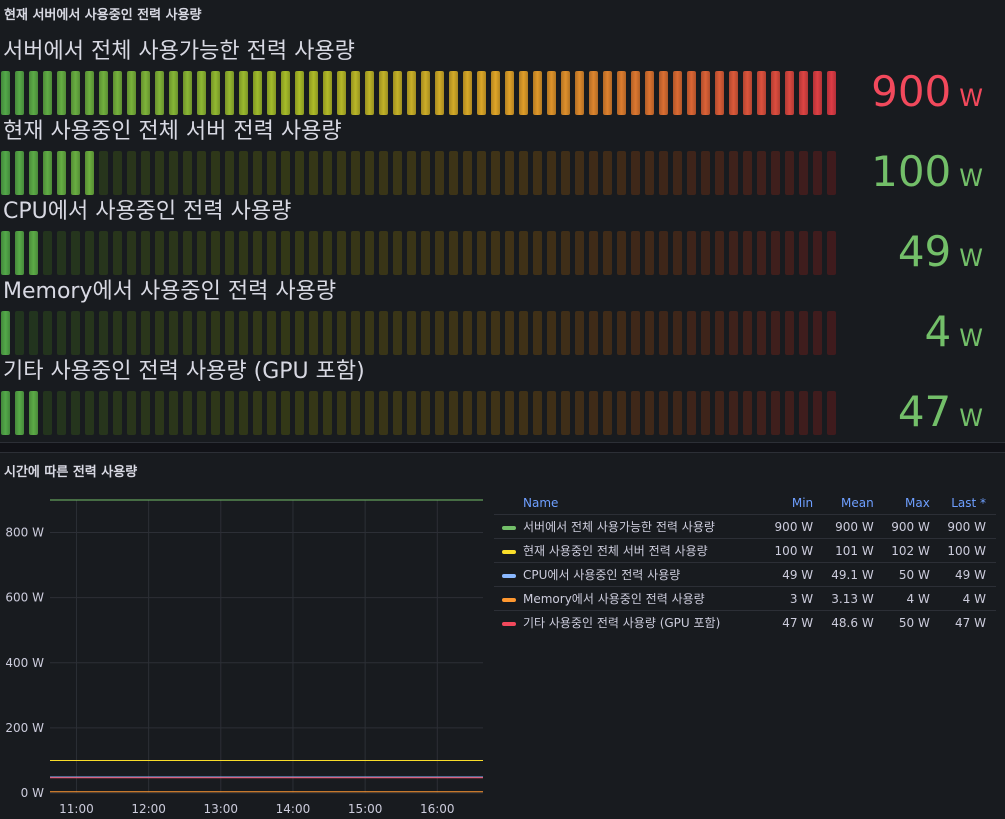 This screenshot has width=1005, height=819. I want to click on timeseries-panel-title: 시간에 따른 전력 사용량, so click(71, 472).